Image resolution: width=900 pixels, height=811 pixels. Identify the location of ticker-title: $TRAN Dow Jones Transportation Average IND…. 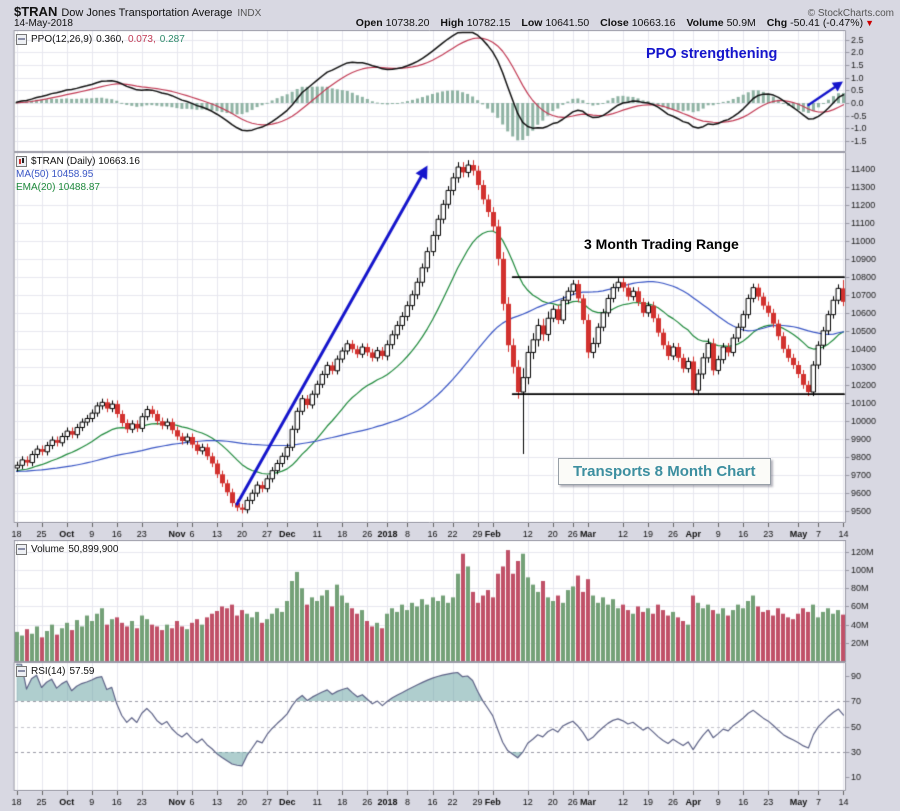
(137, 12).